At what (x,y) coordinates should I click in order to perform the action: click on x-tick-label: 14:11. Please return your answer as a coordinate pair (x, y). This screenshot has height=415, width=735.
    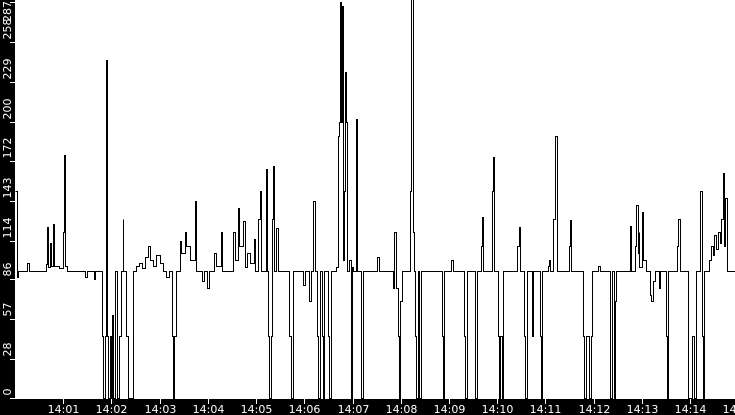
    Looking at the image, I should click on (546, 409).